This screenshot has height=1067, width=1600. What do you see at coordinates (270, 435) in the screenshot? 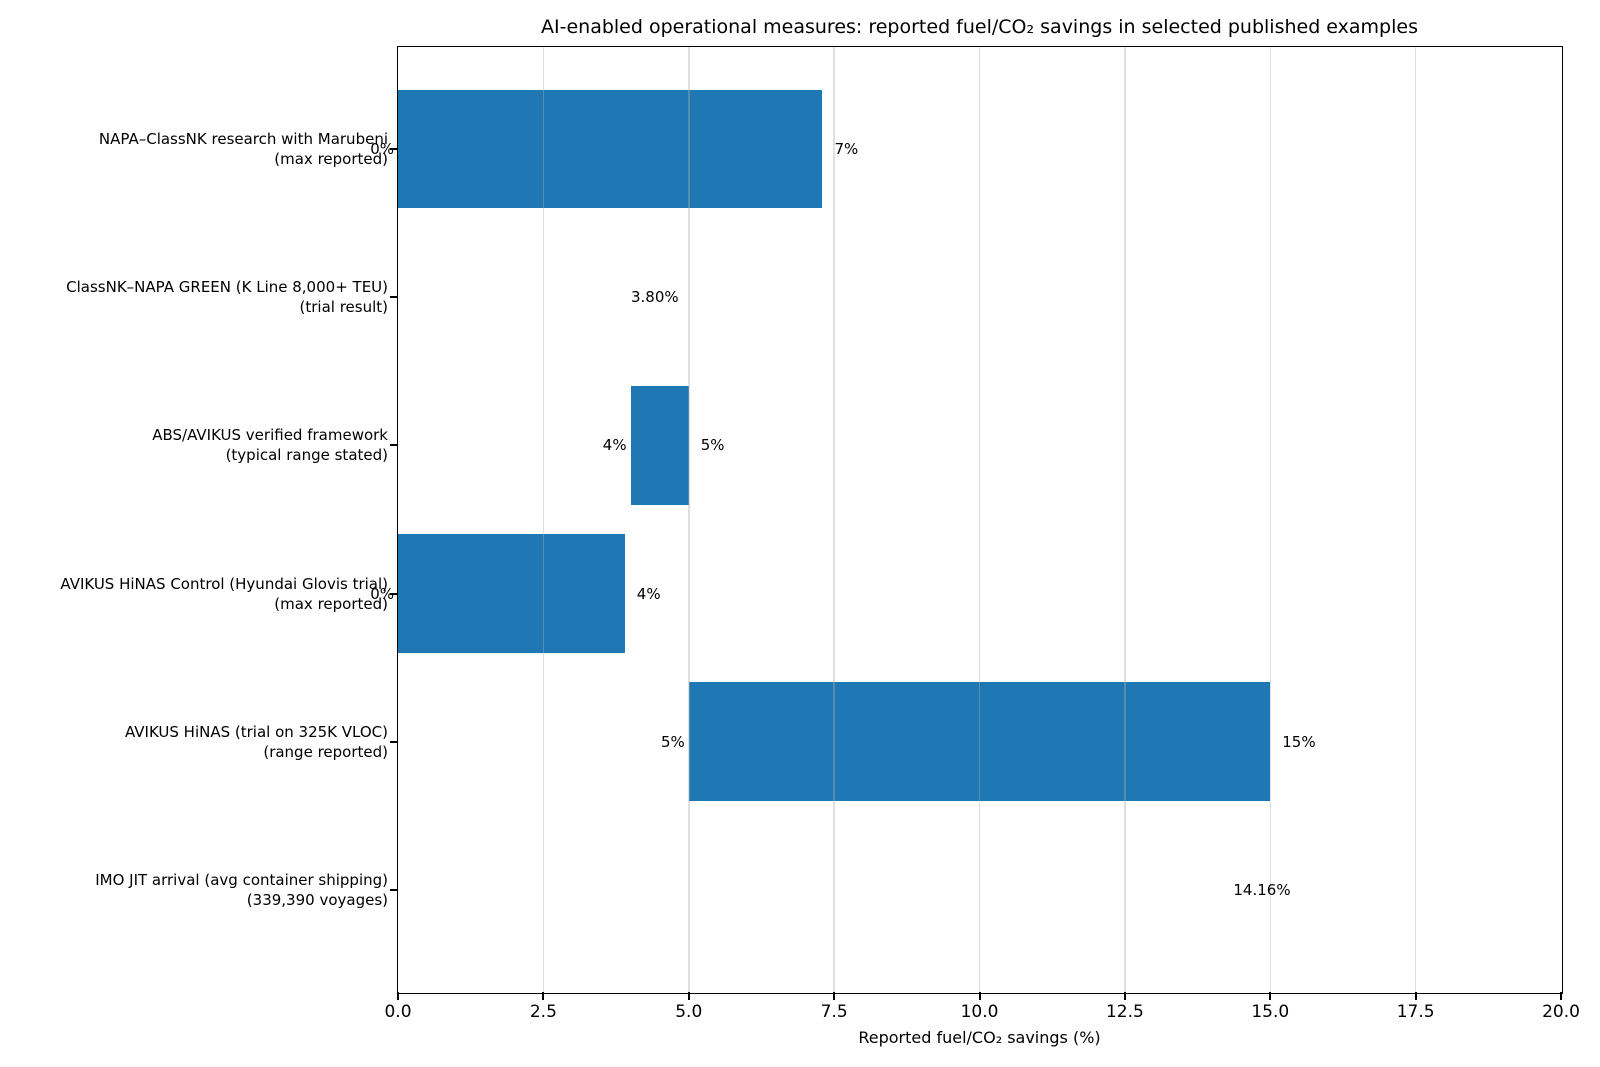
I see `category-label-line1: ABS/AVIKUS verified framework` at bounding box center [270, 435].